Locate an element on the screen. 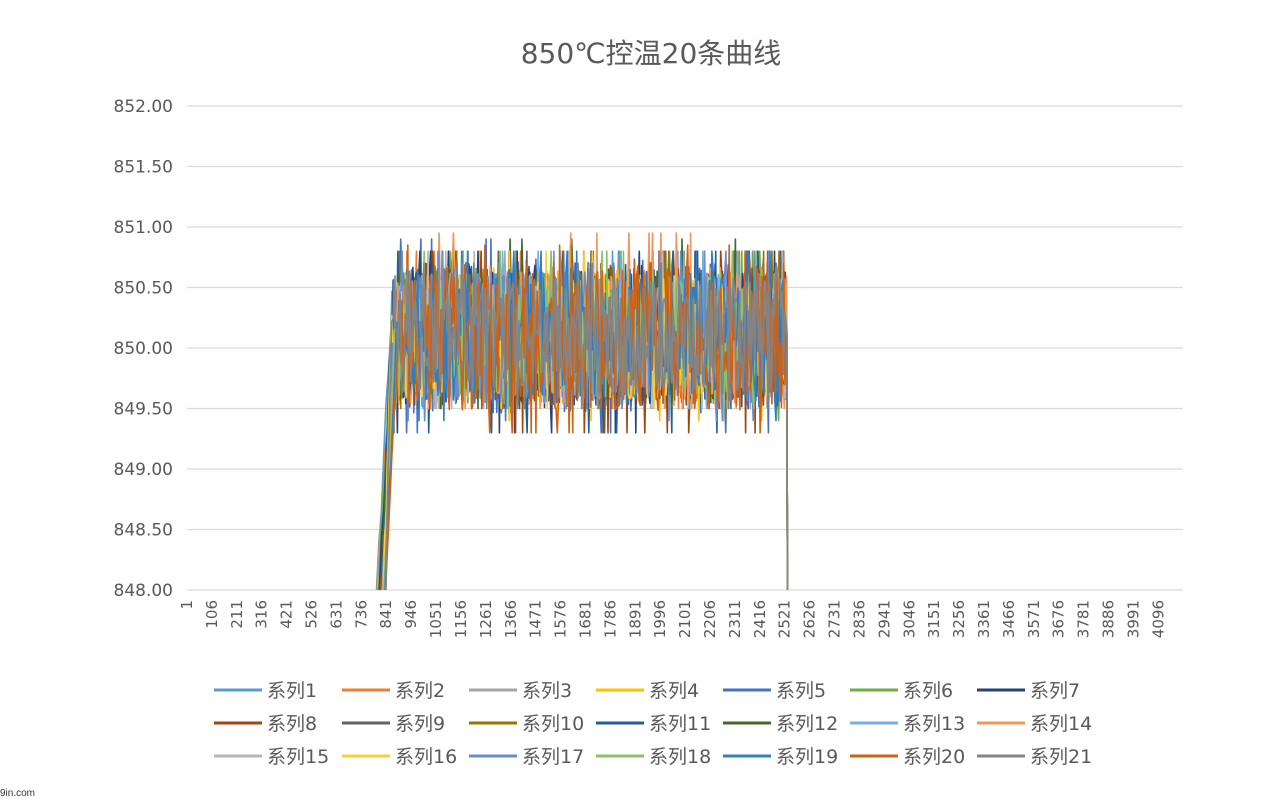 The height and width of the screenshot is (801, 1275). y-tick-label: 848.50 is located at coordinates (143, 531).